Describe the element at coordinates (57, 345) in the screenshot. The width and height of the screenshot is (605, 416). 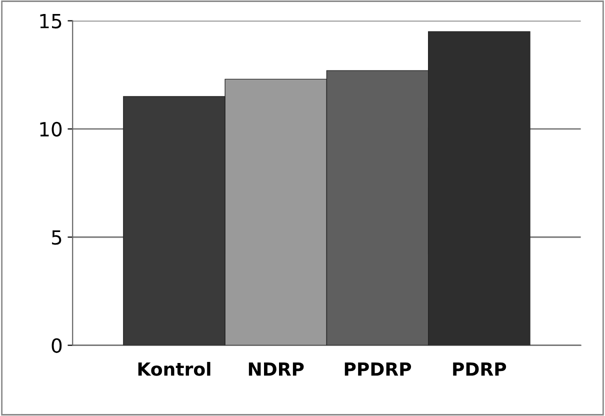
I see `y-tick-label: 0` at that location.